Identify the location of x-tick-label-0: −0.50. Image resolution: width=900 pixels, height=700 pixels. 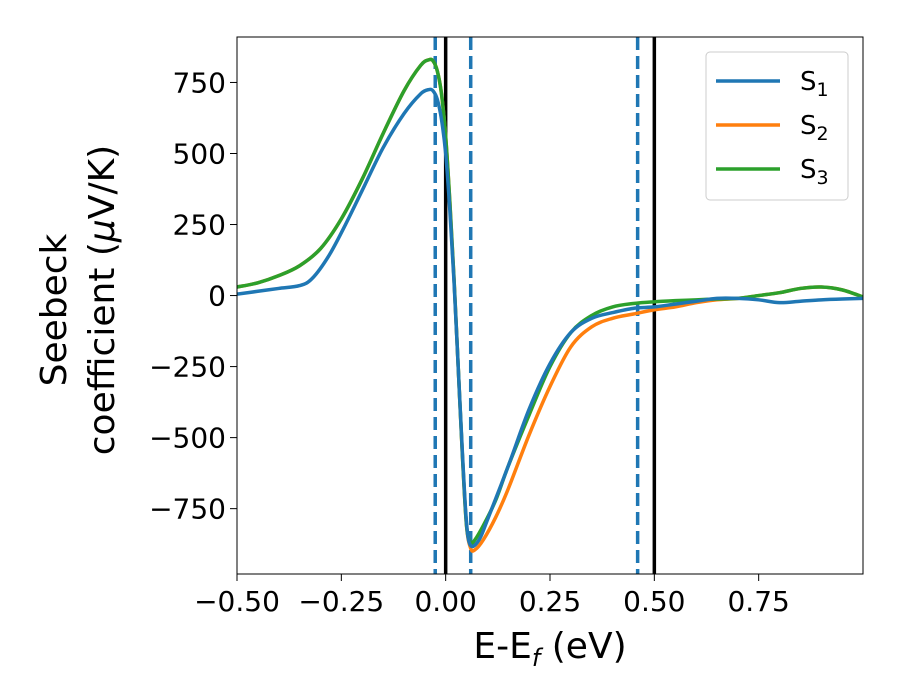
(237, 601).